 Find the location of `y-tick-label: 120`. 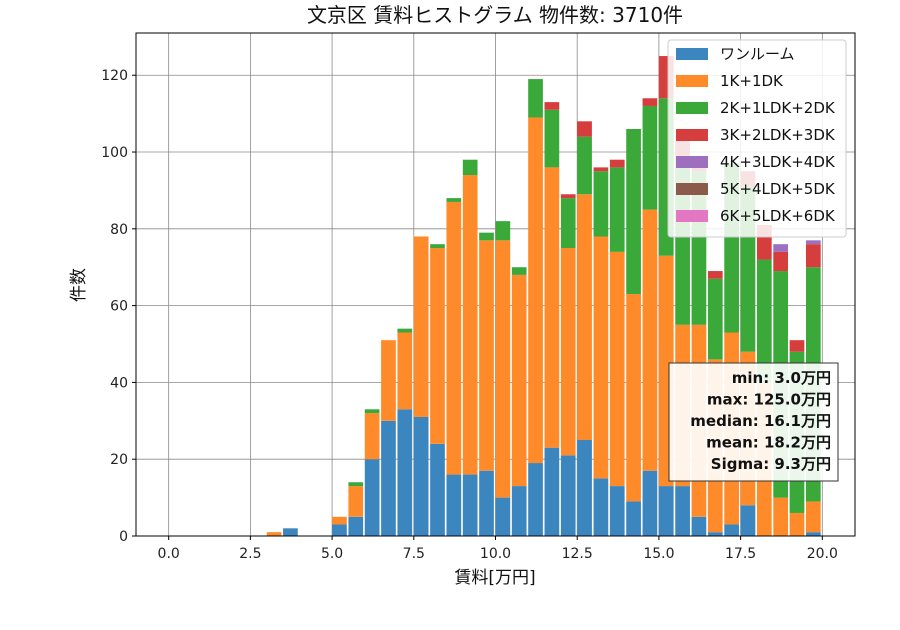

y-tick-label: 120 is located at coordinates (114, 76).